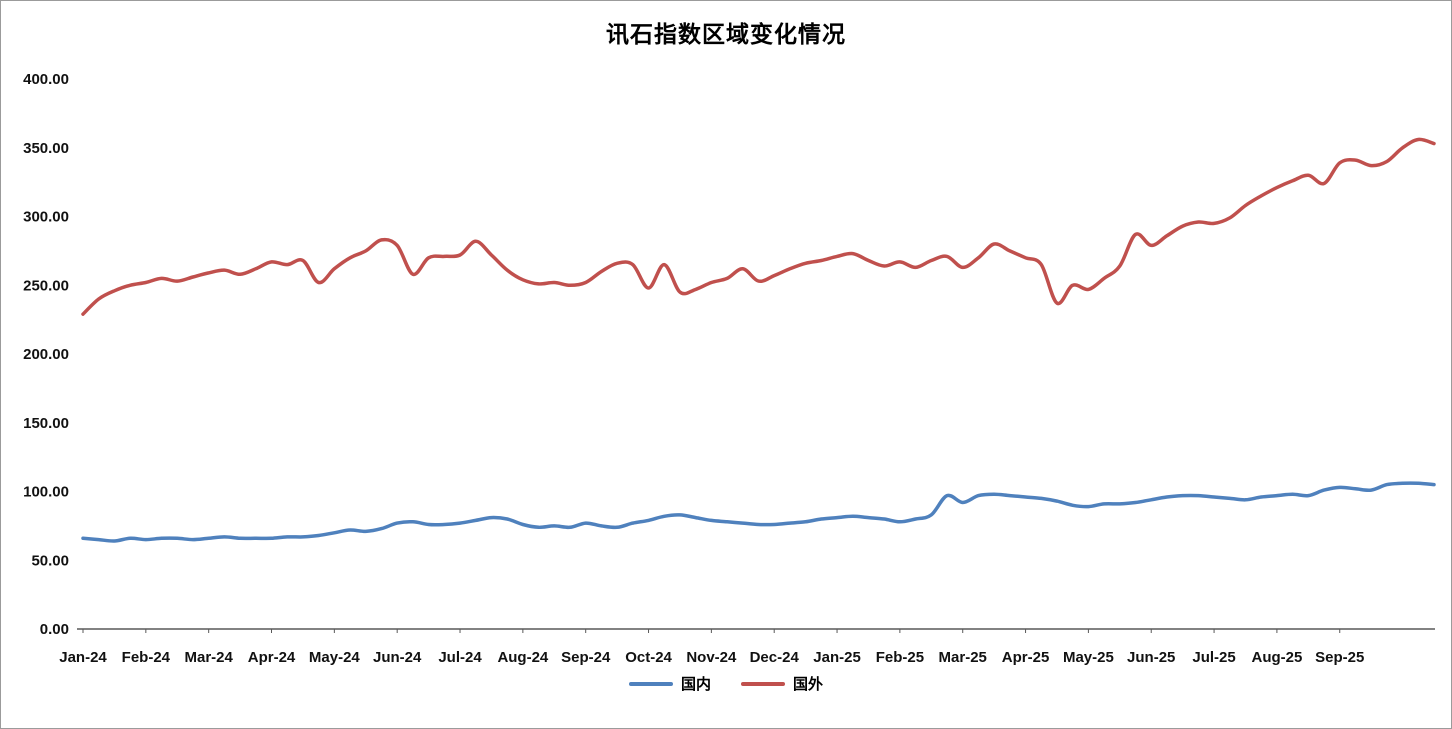  I want to click on x-axis-tick-label: Oct-24, so click(648, 657).